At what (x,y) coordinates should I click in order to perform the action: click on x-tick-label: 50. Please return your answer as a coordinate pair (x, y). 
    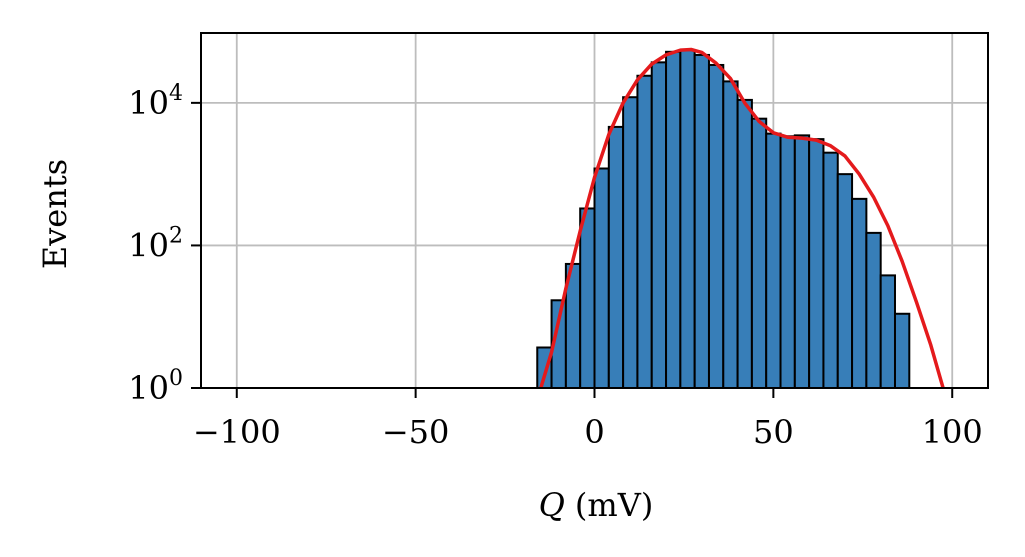
    Looking at the image, I should click on (773, 432).